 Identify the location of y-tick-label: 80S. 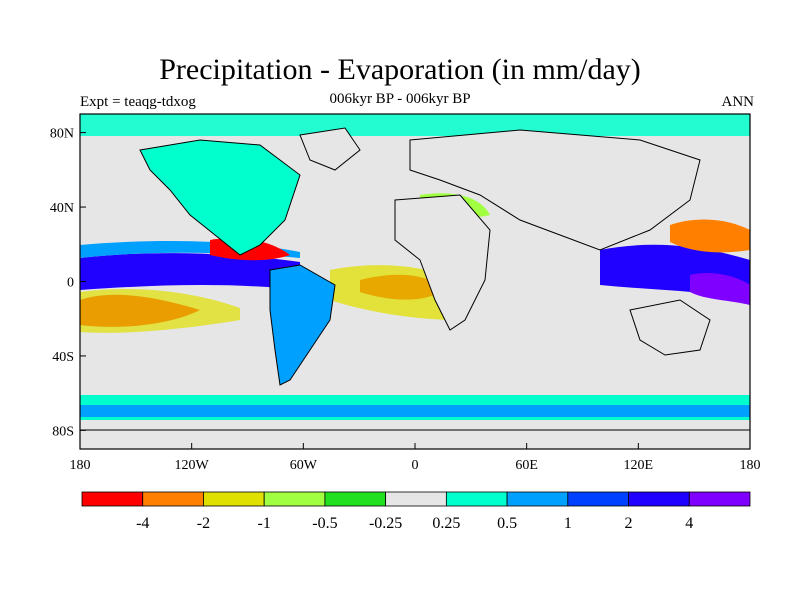
(63, 431).